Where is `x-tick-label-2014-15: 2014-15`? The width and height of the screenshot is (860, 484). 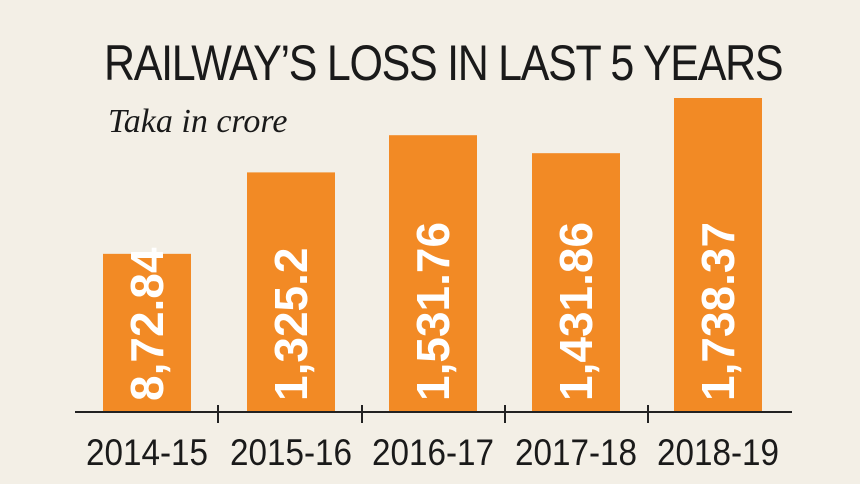 x-tick-label-2014-15: 2014-15 is located at coordinates (147, 452).